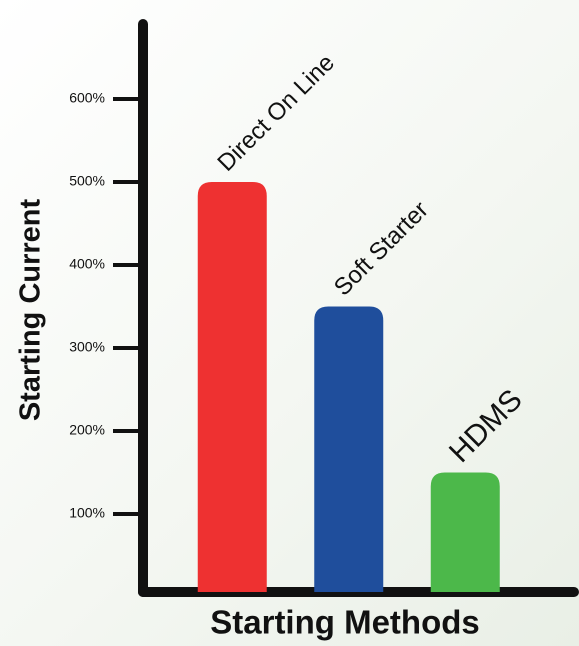 The image size is (579, 646). Describe the element at coordinates (87, 430) in the screenshot. I see `y-tick-label: 200%` at that location.